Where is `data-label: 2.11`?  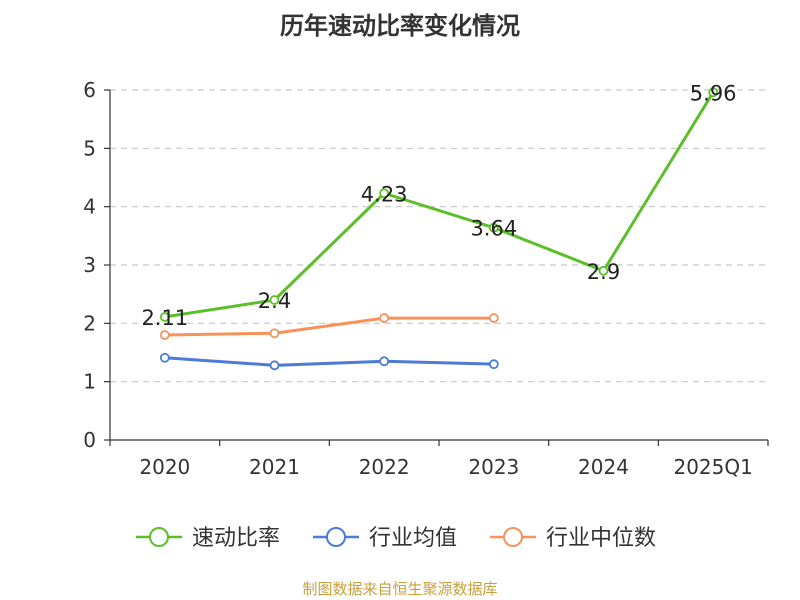 data-label: 2.11 is located at coordinates (164, 318).